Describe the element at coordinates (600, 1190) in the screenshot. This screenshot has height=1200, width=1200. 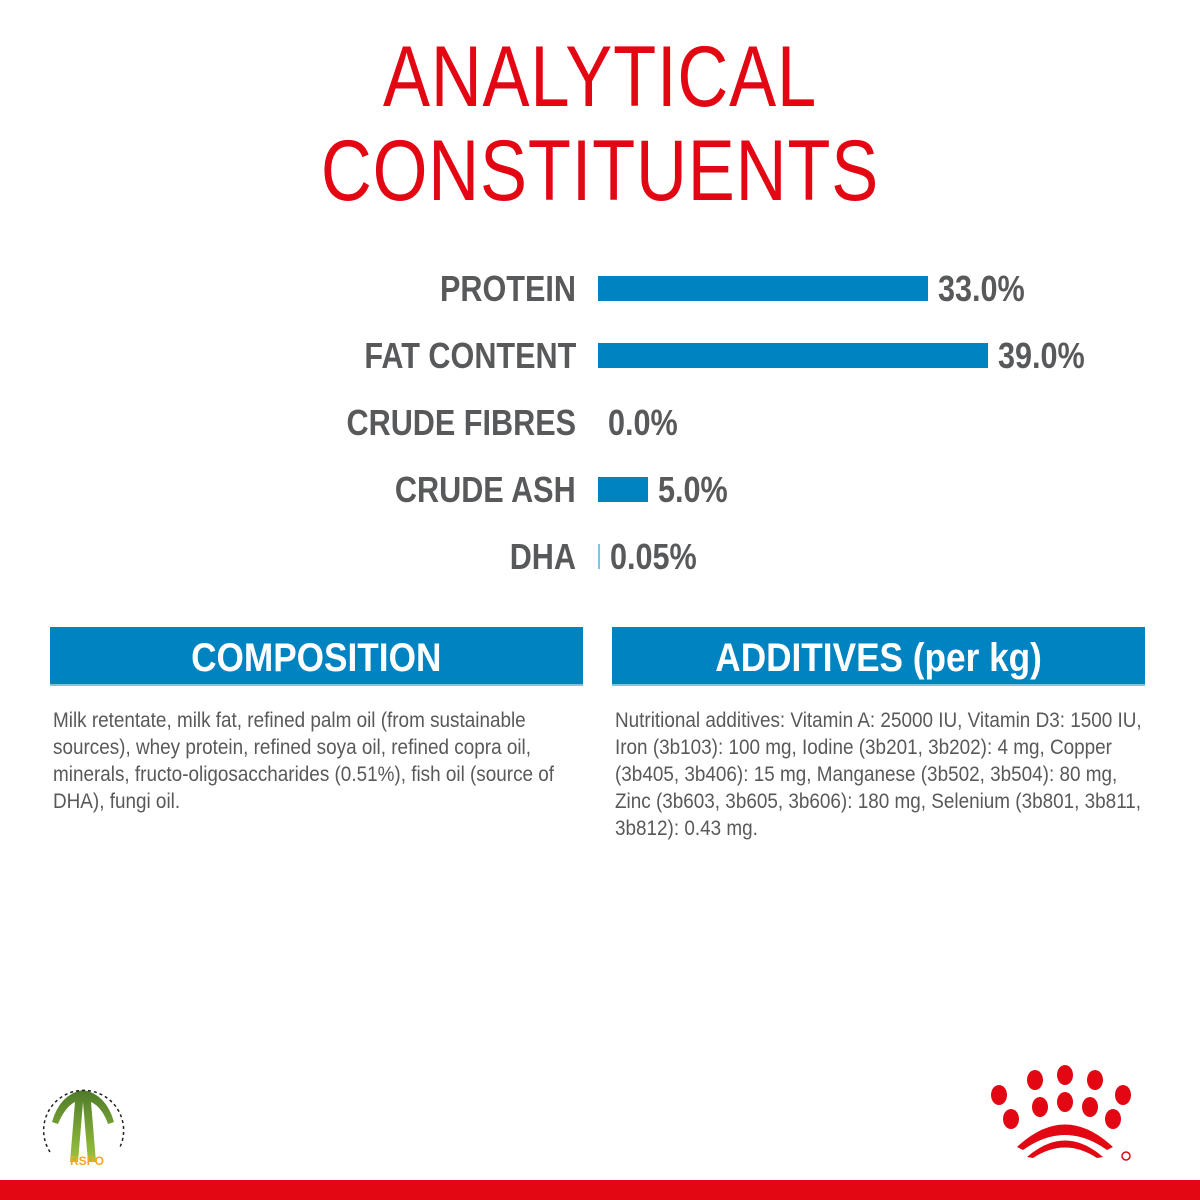
I see `footer-bar` at that location.